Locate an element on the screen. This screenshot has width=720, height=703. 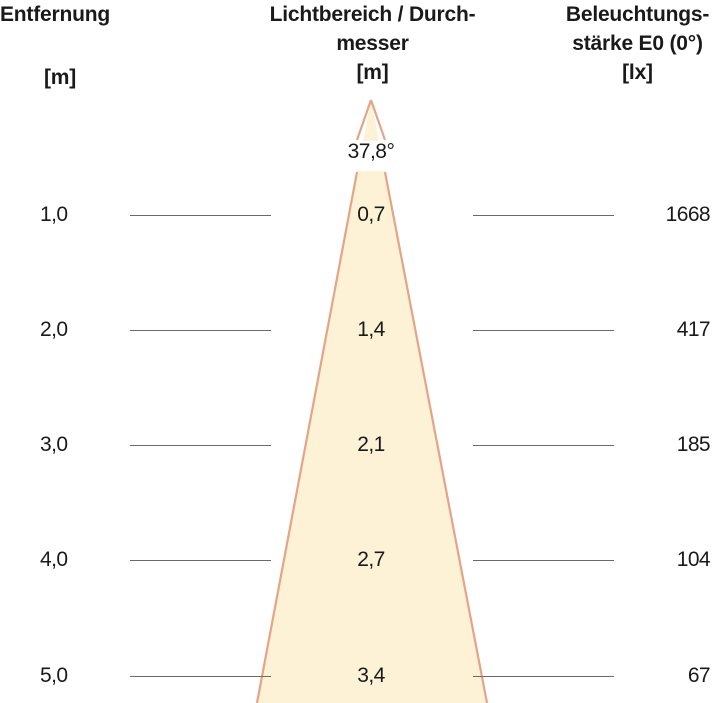
table-row: 3,0 2,1 185 is located at coordinates (360, 445).